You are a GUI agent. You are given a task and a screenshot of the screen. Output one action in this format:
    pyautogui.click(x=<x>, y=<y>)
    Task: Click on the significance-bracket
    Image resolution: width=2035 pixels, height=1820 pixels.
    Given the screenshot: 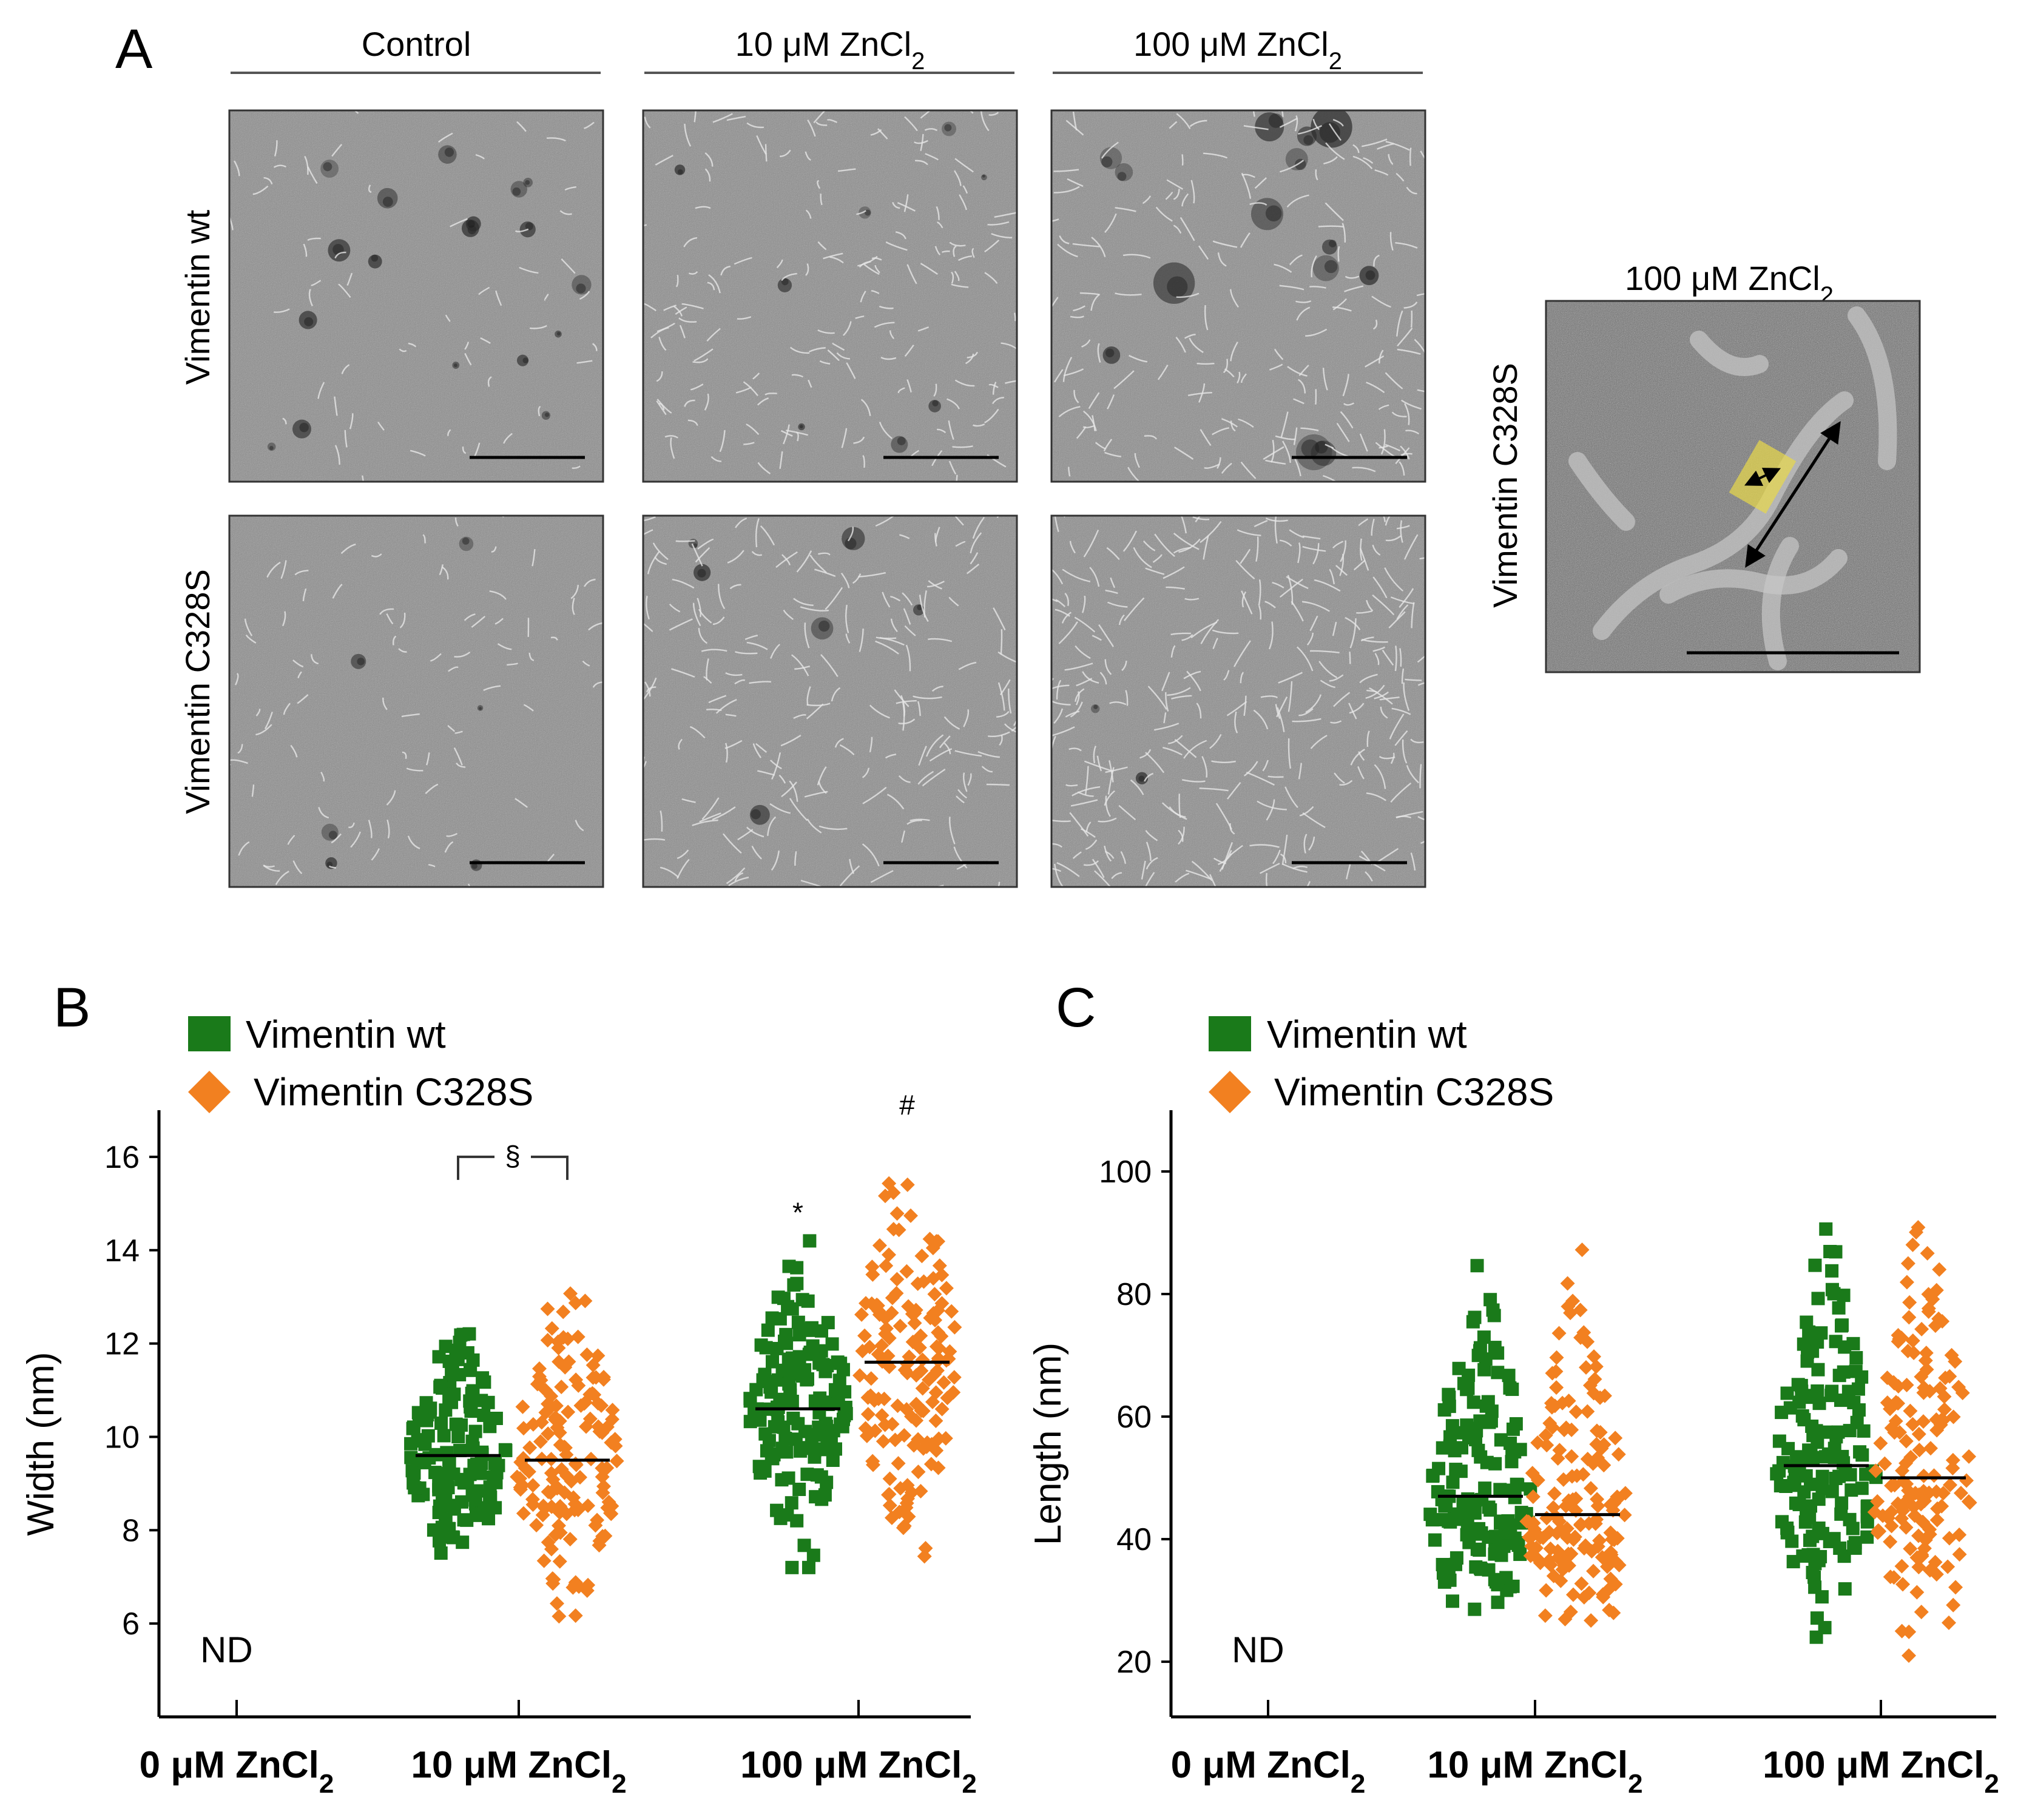 What is the action you would take?
    pyautogui.click(x=513, y=1167)
    